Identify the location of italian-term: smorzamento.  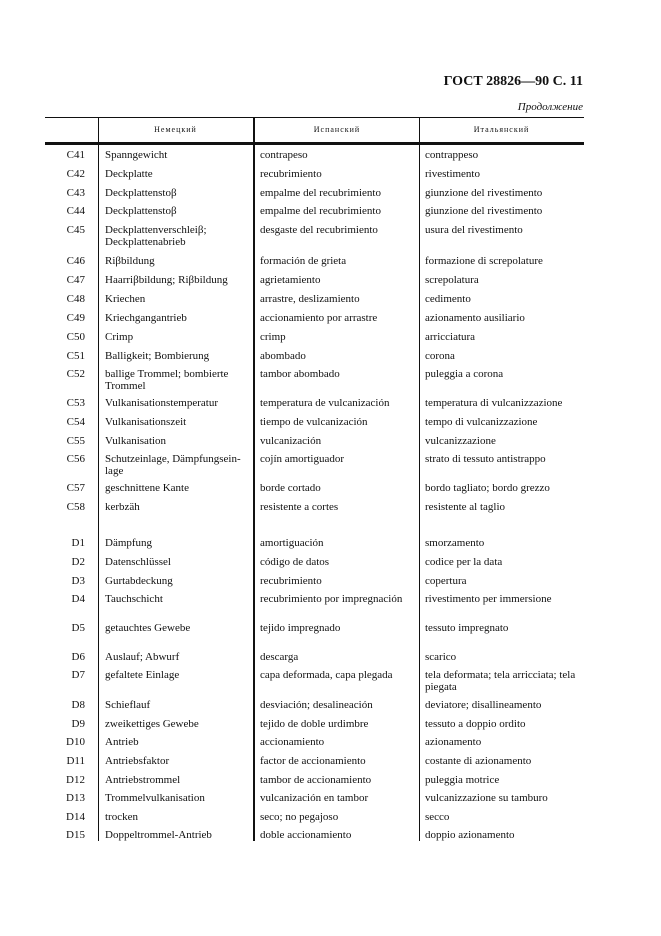
(455, 543).